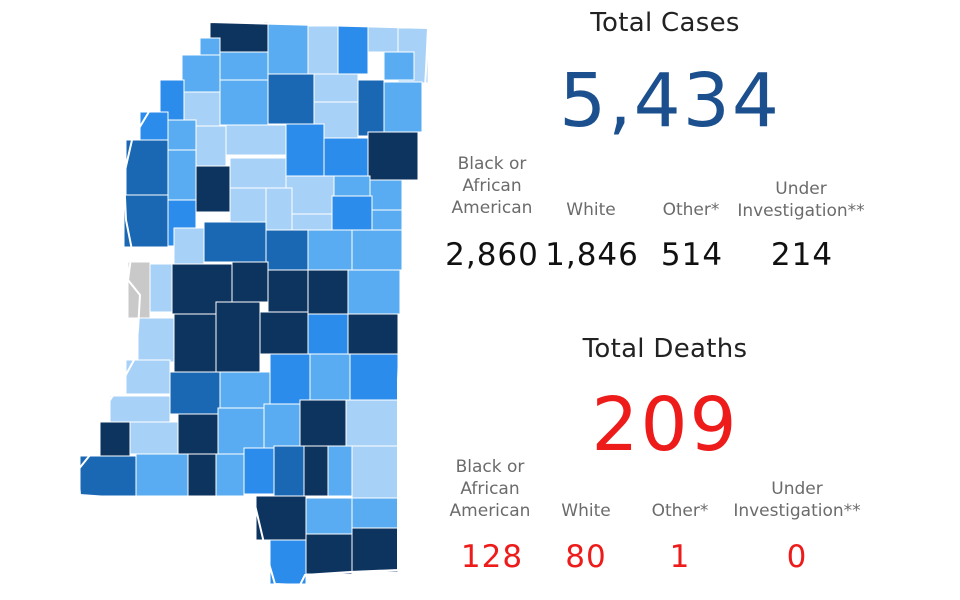 The image size is (960, 600). I want to click on deaths-label-black: Black or African American, so click(490, 489).